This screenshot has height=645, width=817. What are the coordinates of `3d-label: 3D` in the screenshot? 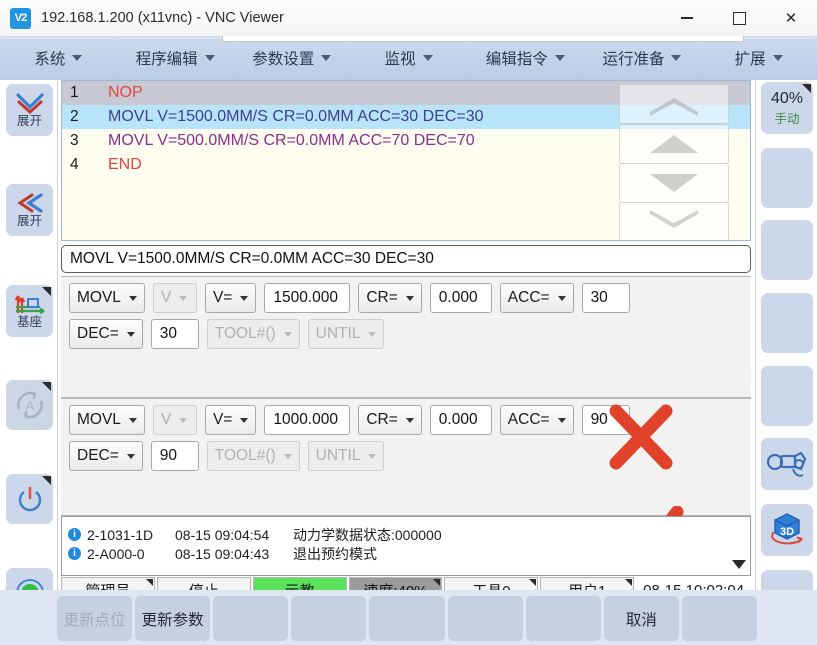 It's located at (787, 532).